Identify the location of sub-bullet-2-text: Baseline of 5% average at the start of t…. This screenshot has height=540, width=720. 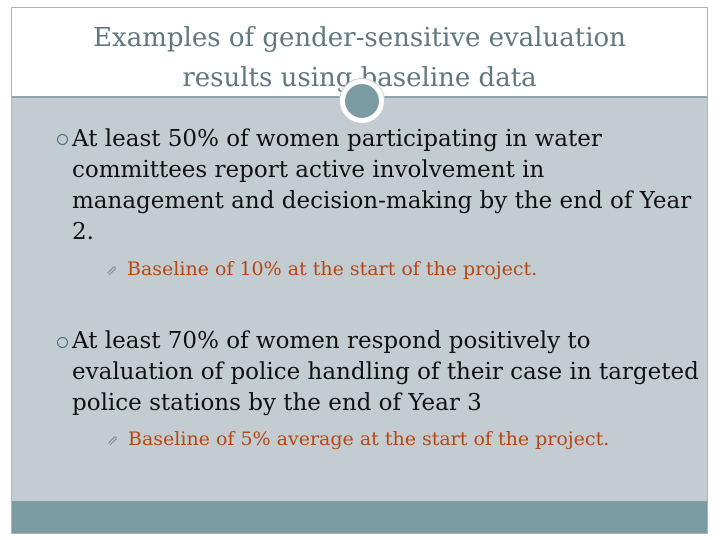
(369, 439).